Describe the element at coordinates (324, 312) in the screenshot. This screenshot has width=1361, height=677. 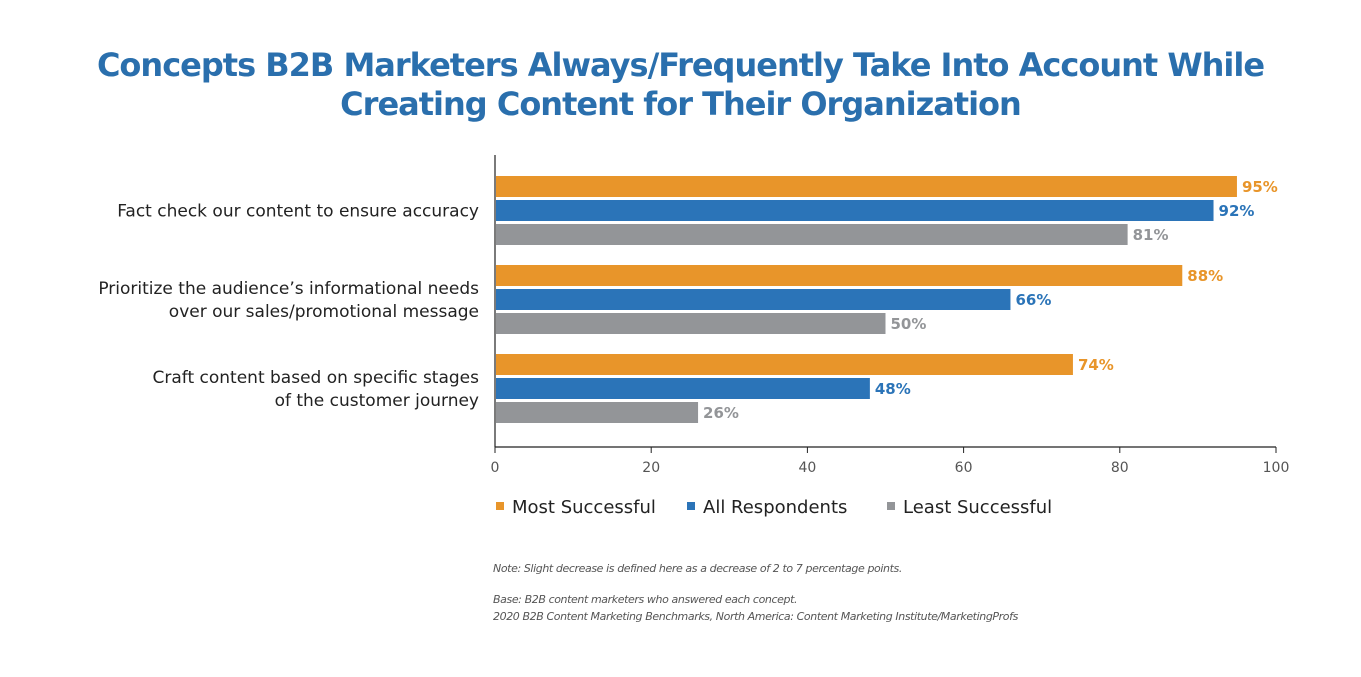
I see `category-label-2-line-2: over our sales/promotional message` at that location.